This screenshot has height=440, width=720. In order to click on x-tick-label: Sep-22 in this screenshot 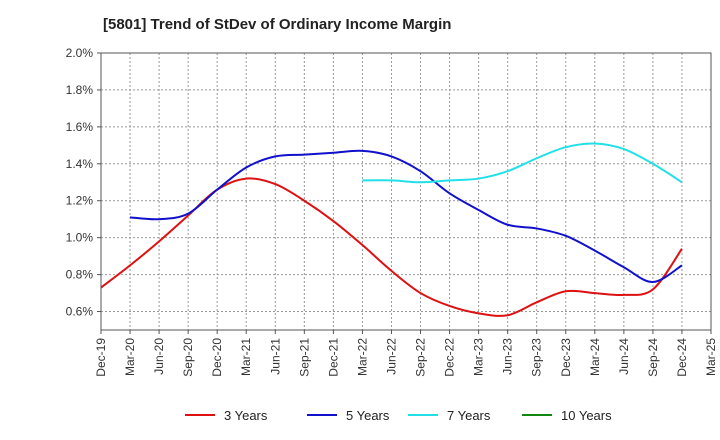, I will do `click(421, 357)`.